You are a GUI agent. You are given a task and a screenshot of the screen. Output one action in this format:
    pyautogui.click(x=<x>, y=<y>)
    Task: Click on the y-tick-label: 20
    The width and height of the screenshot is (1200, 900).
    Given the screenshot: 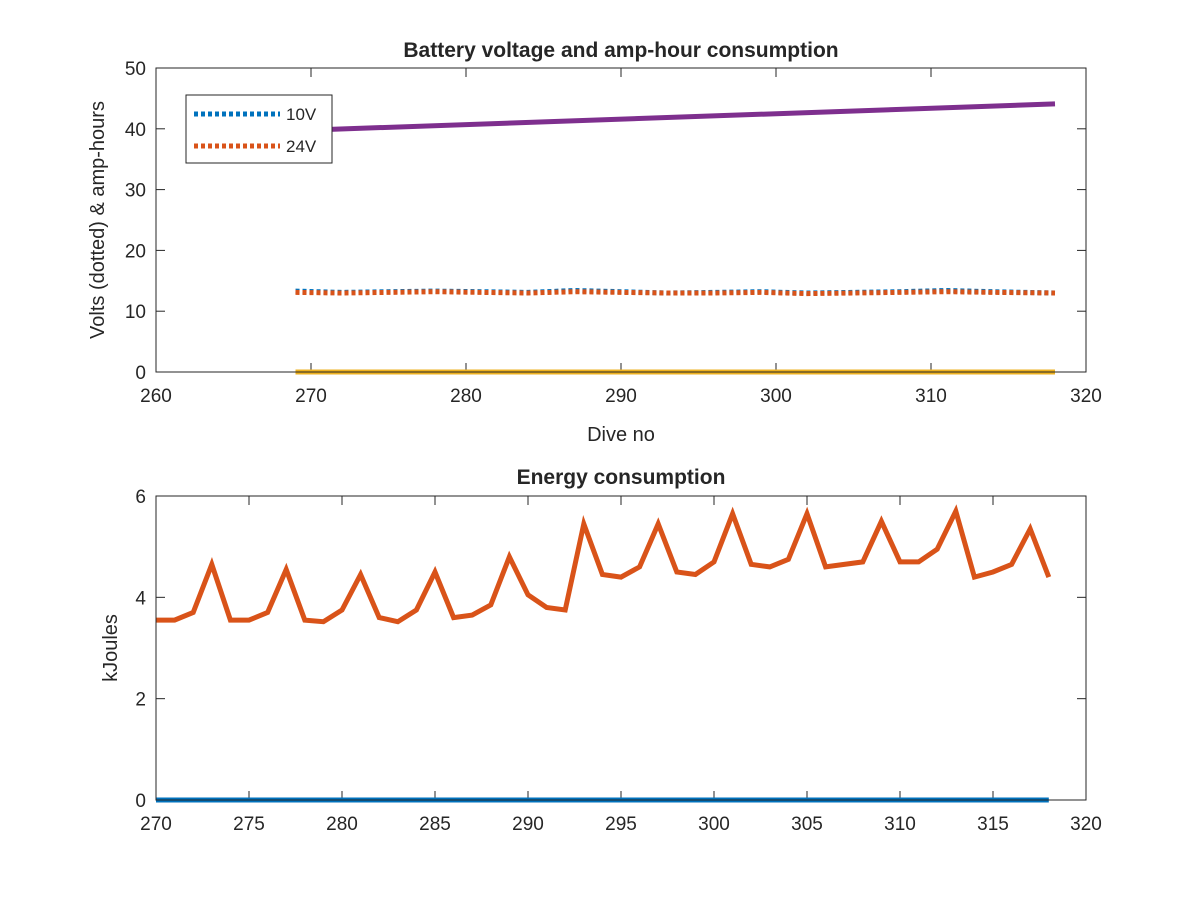 What is the action you would take?
    pyautogui.click(x=135, y=251)
    